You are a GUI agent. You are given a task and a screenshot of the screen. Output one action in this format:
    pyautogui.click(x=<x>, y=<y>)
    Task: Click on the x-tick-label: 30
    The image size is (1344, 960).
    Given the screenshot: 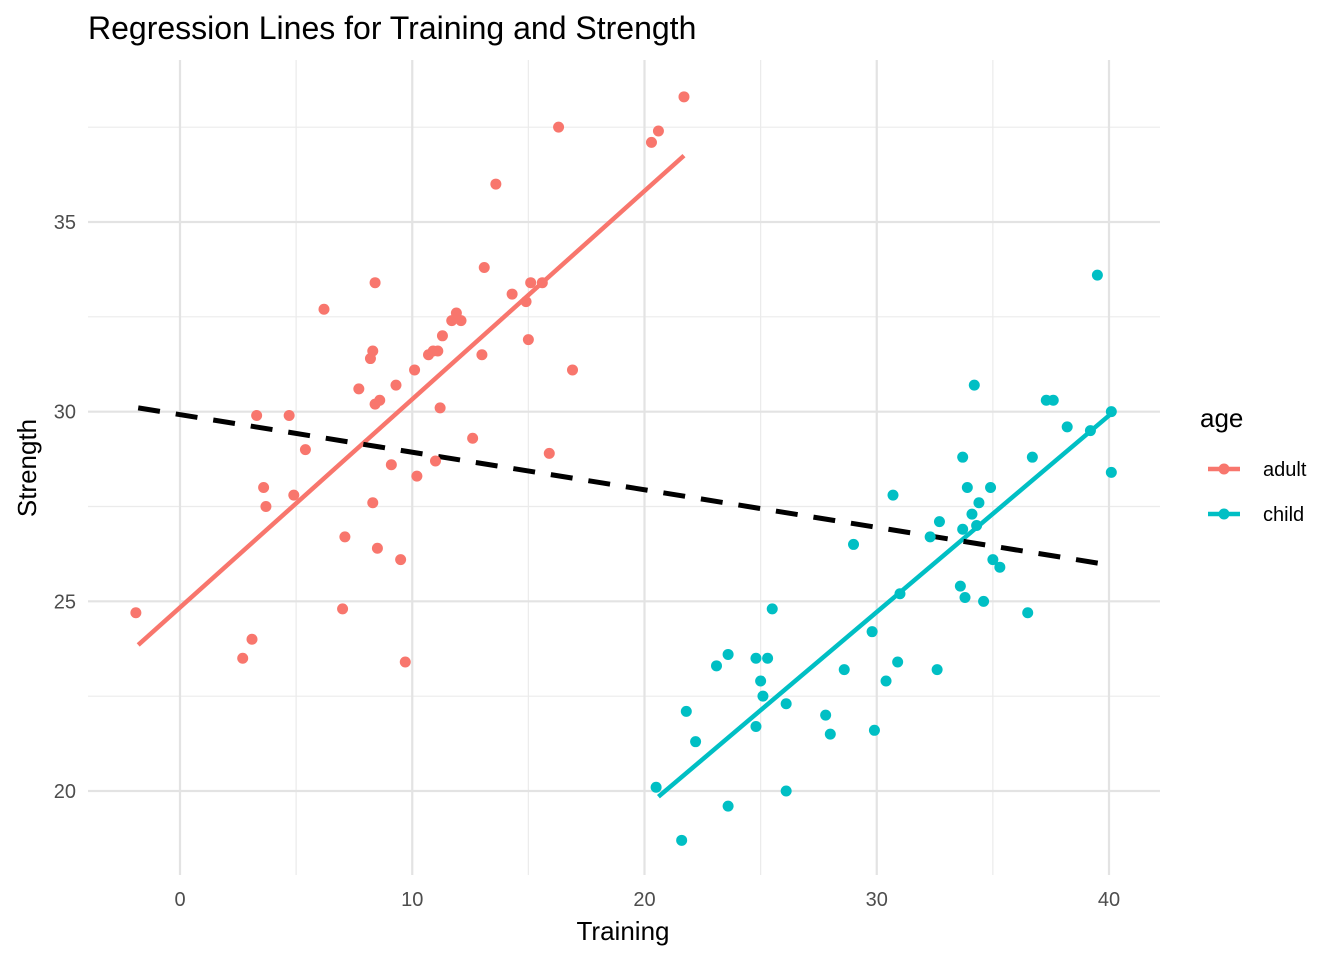 What is the action you would take?
    pyautogui.click(x=877, y=900)
    